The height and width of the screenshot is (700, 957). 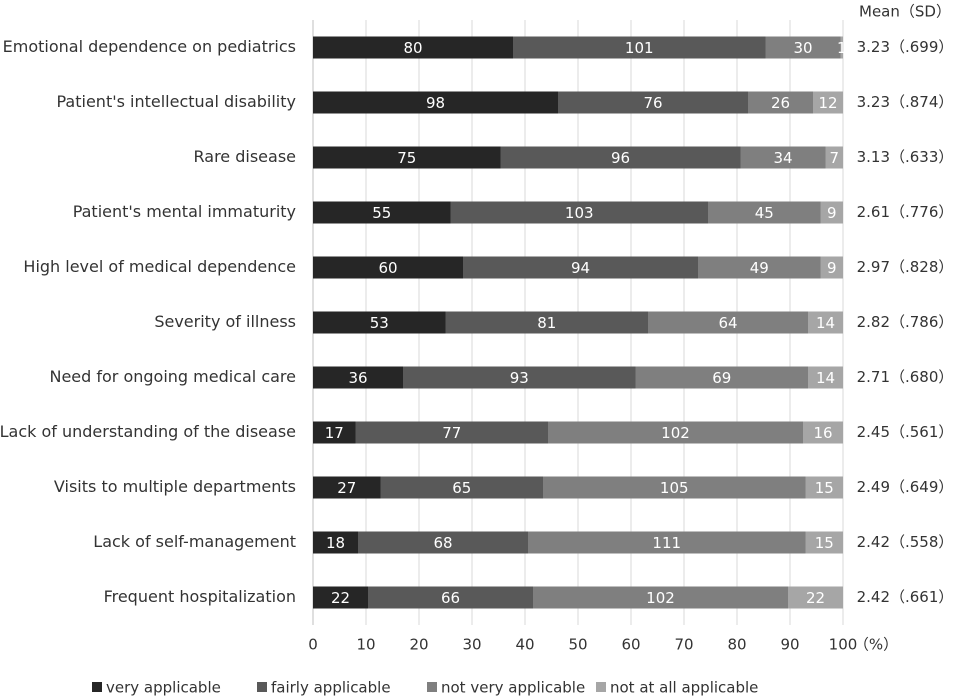 I want to click on category-label: Frequent hospitalization, so click(x=200, y=596).